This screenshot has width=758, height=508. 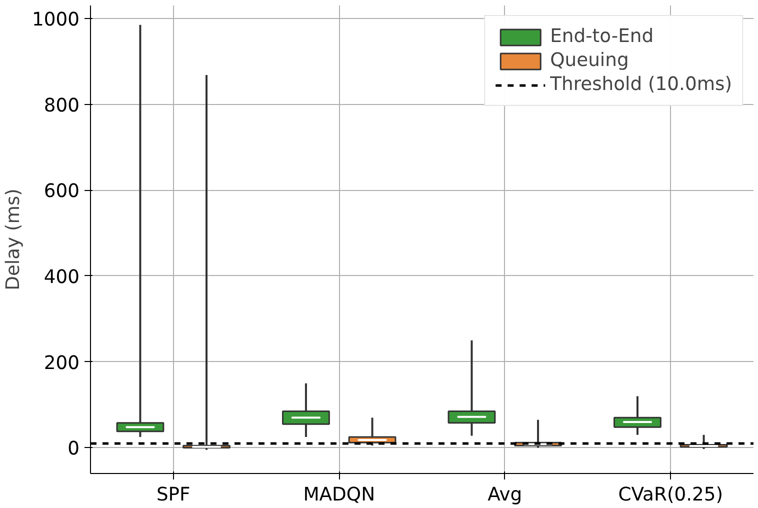 What do you see at coordinates (602, 36) in the screenshot?
I see `legend-label: End-to-End` at bounding box center [602, 36].